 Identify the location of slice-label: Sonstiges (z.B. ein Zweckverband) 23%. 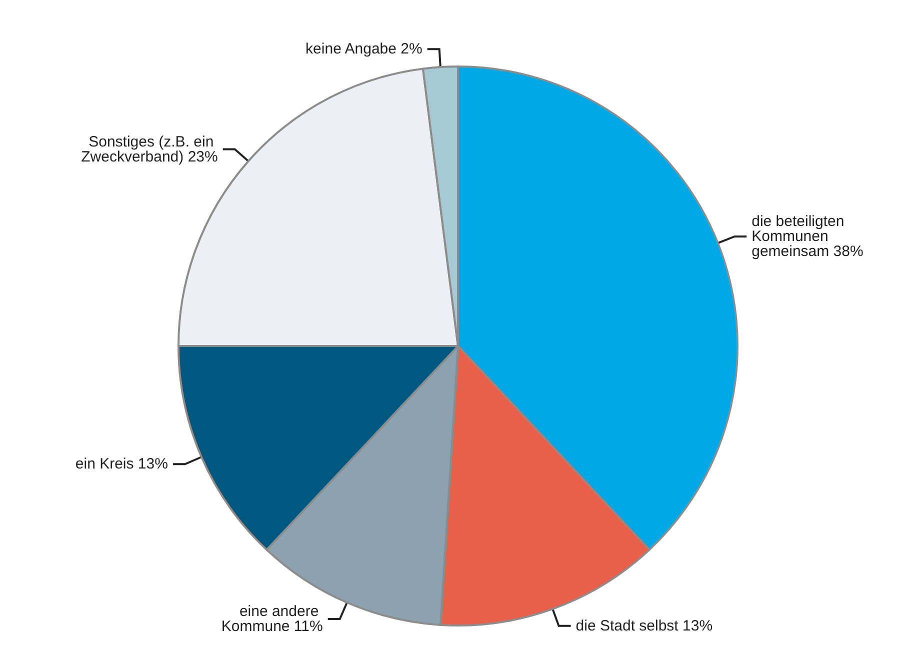
(149, 149).